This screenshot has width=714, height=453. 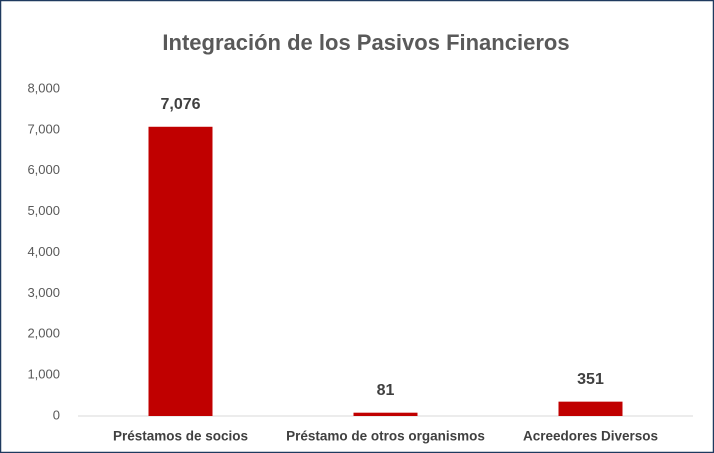 What do you see at coordinates (43, 374) in the screenshot?
I see `y-tick-label: 1,000` at bounding box center [43, 374].